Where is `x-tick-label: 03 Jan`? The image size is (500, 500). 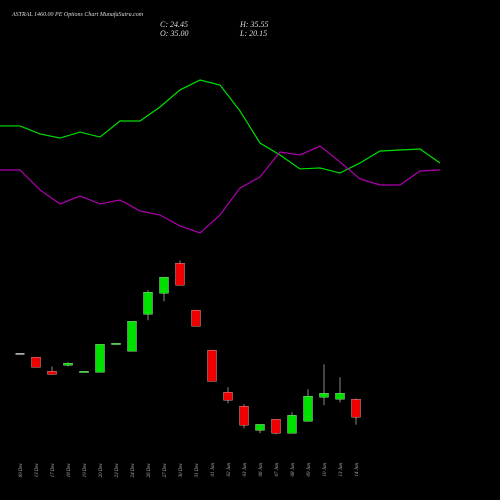
x-tick-label: 03 Jan is located at coordinates (245, 470).